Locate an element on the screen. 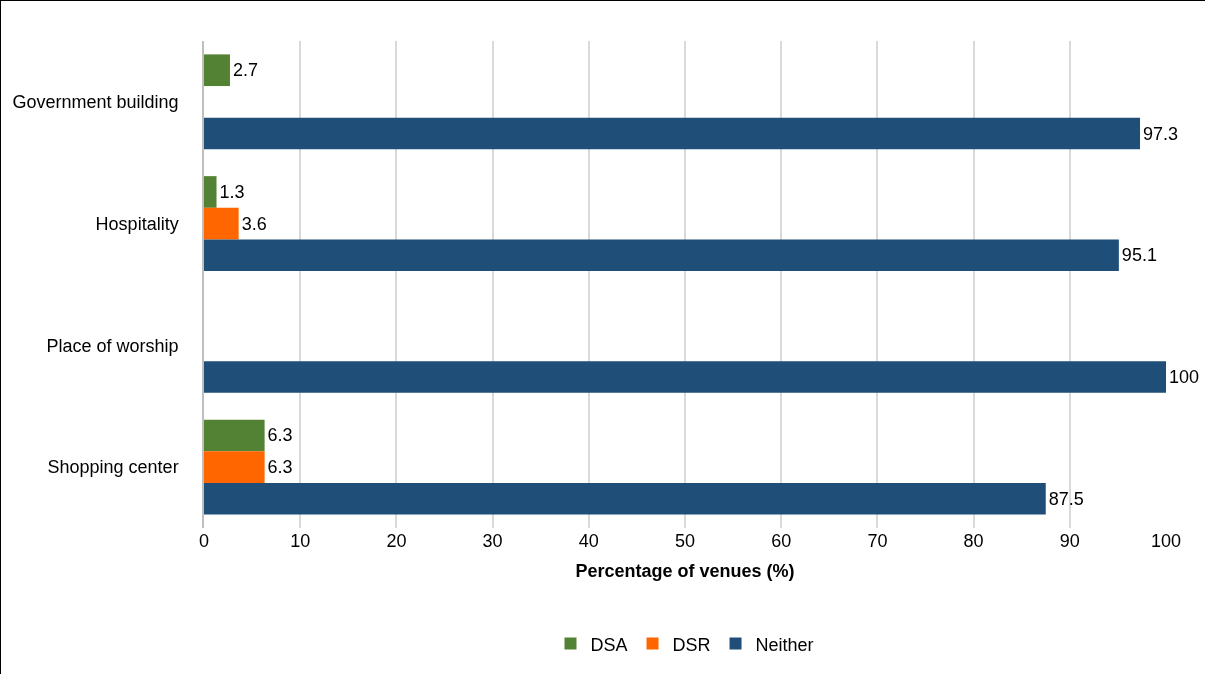 This screenshot has width=1205, height=674. x-tick-label: 40 is located at coordinates (588, 541).